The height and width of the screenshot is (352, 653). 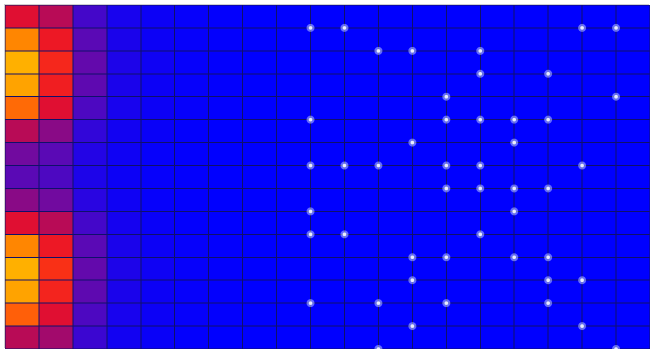 What do you see at coordinates (616, 347) in the screenshot?
I see `marker-halo` at bounding box center [616, 347].